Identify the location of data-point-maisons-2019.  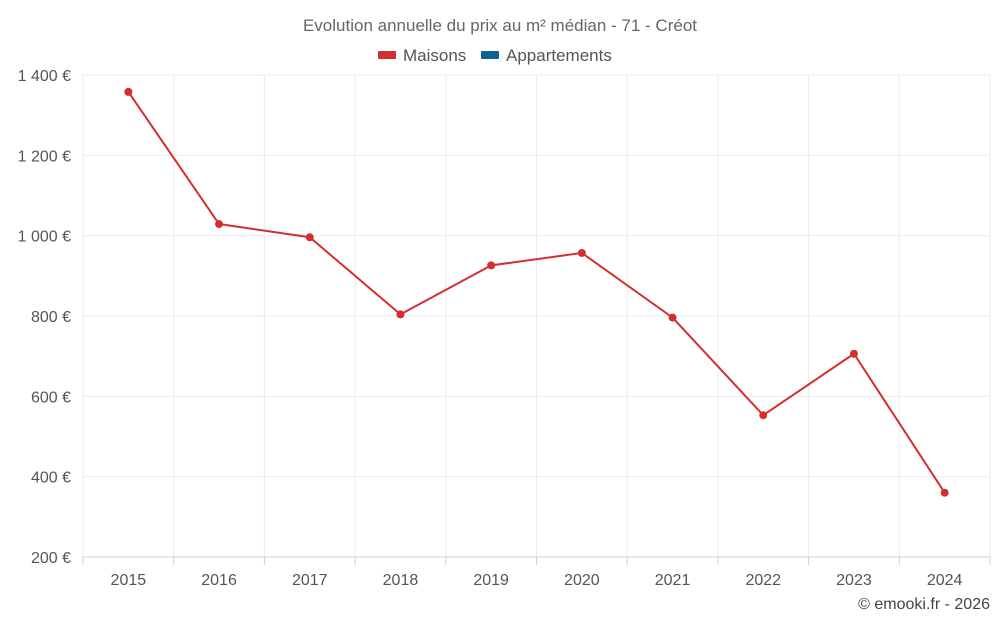
(491, 265).